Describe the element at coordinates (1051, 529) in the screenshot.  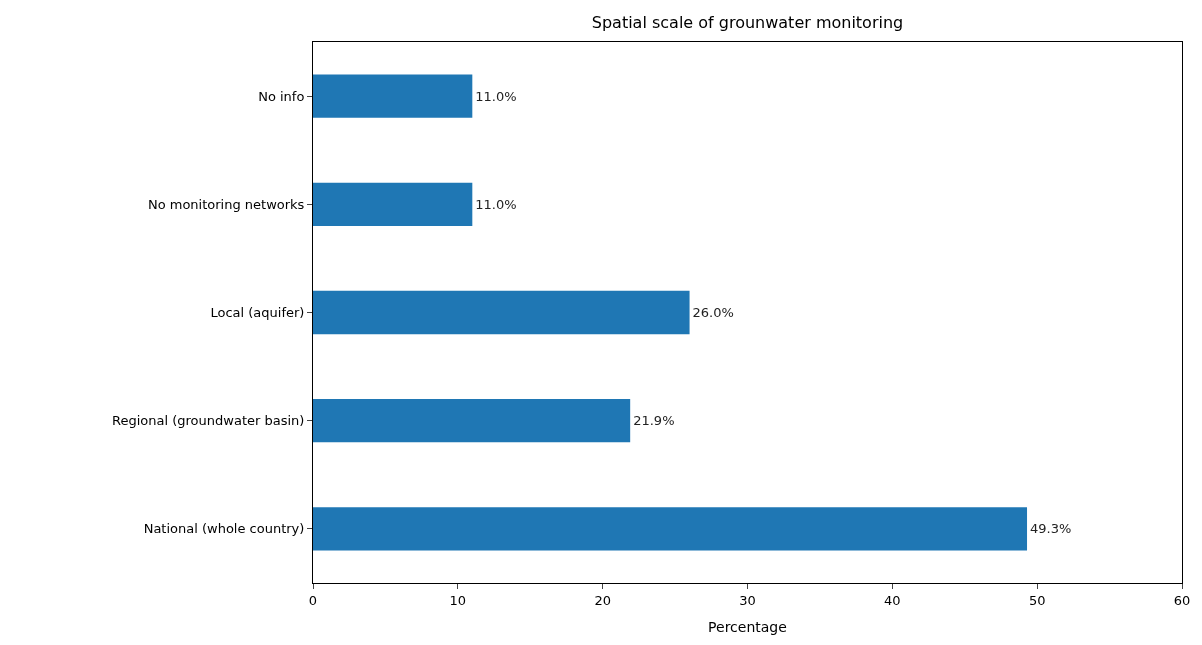
I see `data-label: 49.3%` at that location.